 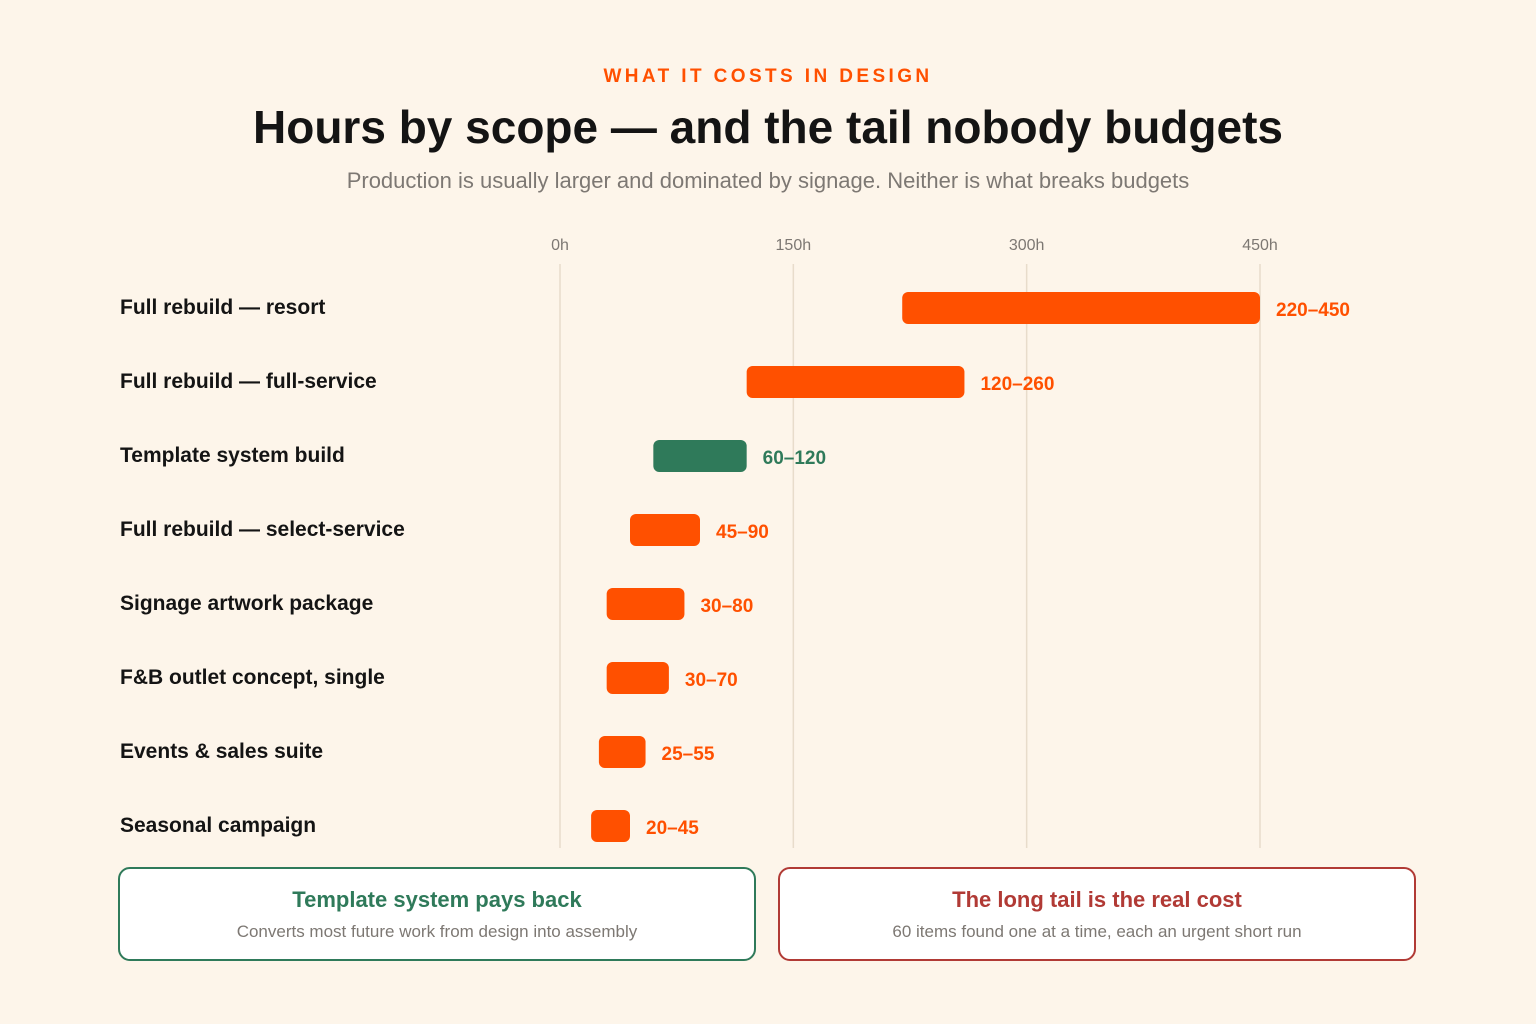 What do you see at coordinates (1097, 899) in the screenshot?
I see `callout-long-tail-title: The long tail is the real cost` at bounding box center [1097, 899].